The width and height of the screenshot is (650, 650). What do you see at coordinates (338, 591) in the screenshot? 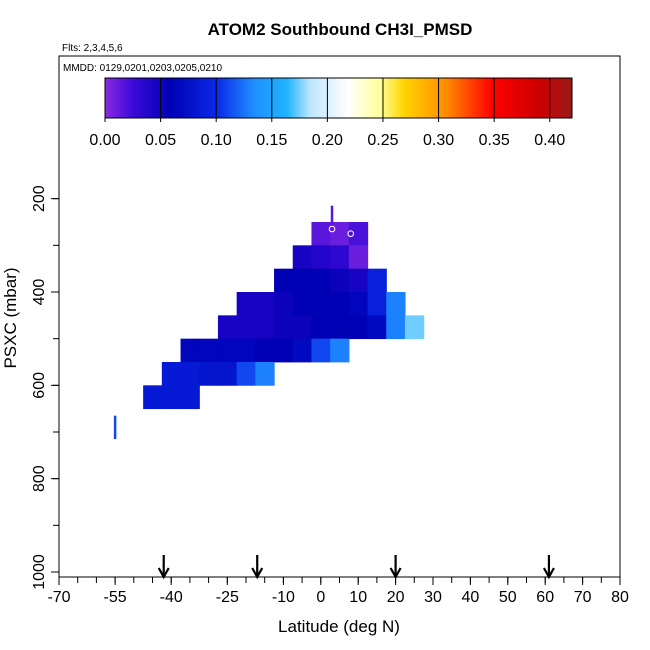
I see `x-axis: -70 -55 -40 -25 -10 0 10 20 30 40 50 60 70 80` at bounding box center [338, 591].